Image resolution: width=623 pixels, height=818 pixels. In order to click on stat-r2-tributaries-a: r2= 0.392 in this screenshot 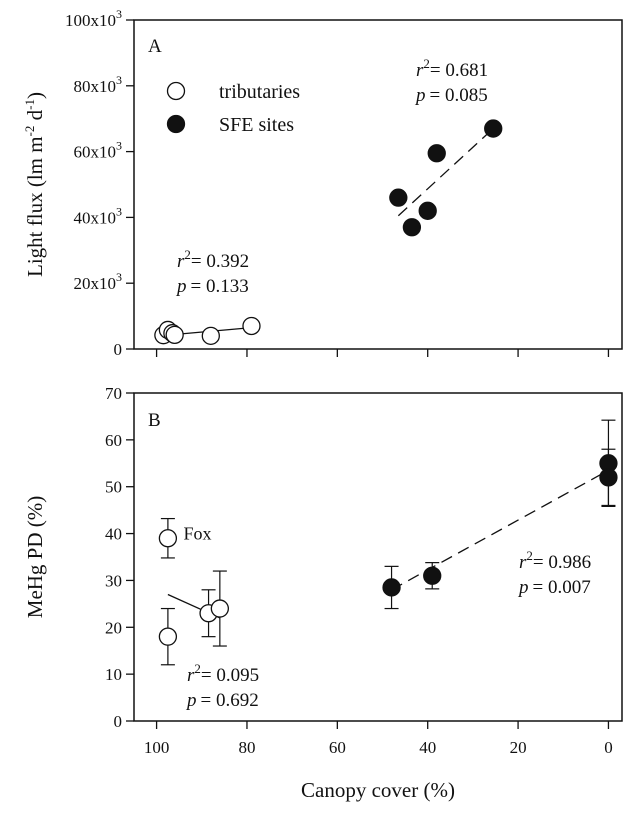, I will do `click(213, 259)`.